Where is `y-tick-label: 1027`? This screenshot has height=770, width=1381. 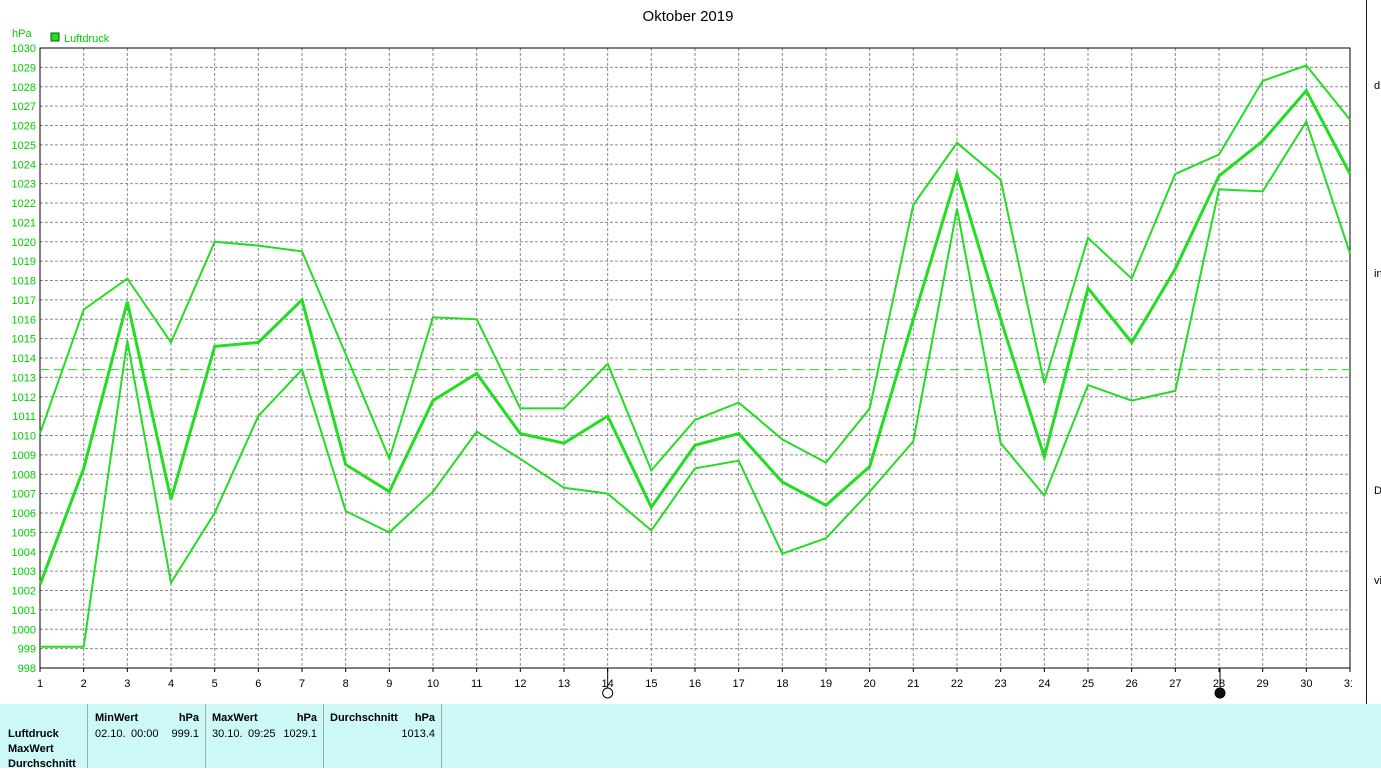
y-tick-label: 1027 is located at coordinates (24, 107).